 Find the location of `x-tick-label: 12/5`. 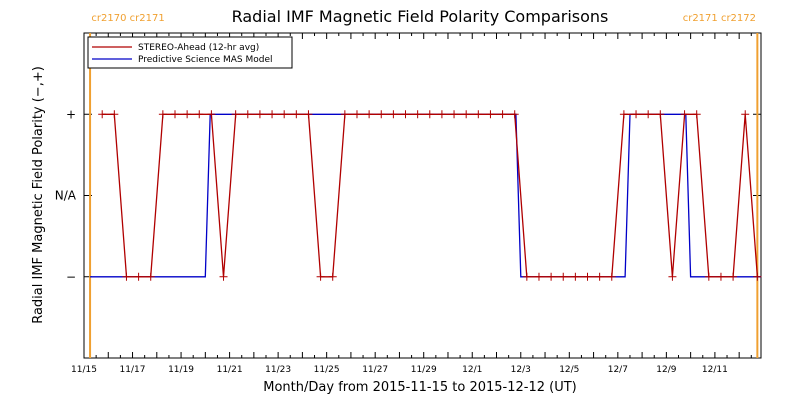

x-tick-label: 12/5 is located at coordinates (569, 370).